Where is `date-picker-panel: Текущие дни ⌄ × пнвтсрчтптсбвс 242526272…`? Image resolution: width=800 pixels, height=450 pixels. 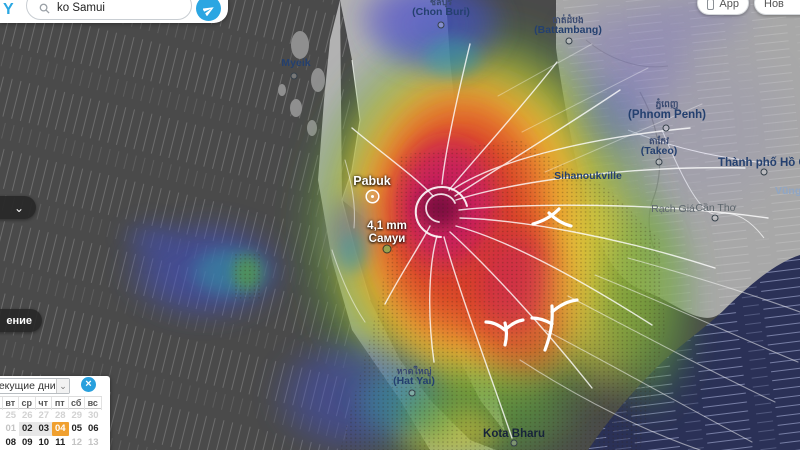 date-picker-panel: Текущие дни ⌄ × пнвтсрчтптсбвс 242526272… is located at coordinates (55, 413).